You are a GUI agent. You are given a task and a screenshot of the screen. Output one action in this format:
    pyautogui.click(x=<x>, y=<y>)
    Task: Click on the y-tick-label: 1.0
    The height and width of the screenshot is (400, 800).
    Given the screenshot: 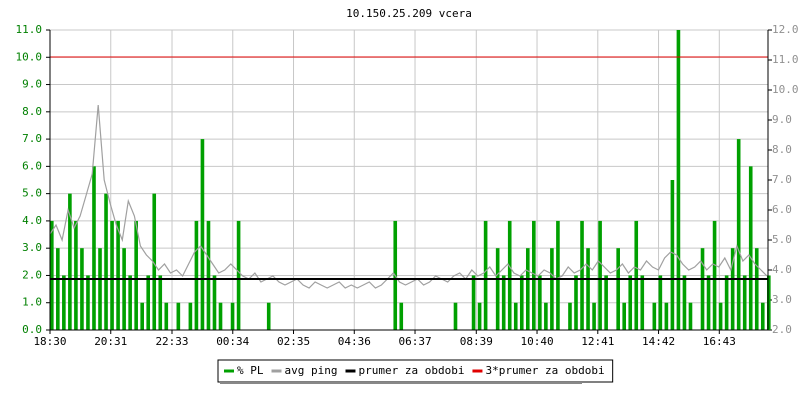 What is the action you would take?
    pyautogui.click(x=32, y=302)
    